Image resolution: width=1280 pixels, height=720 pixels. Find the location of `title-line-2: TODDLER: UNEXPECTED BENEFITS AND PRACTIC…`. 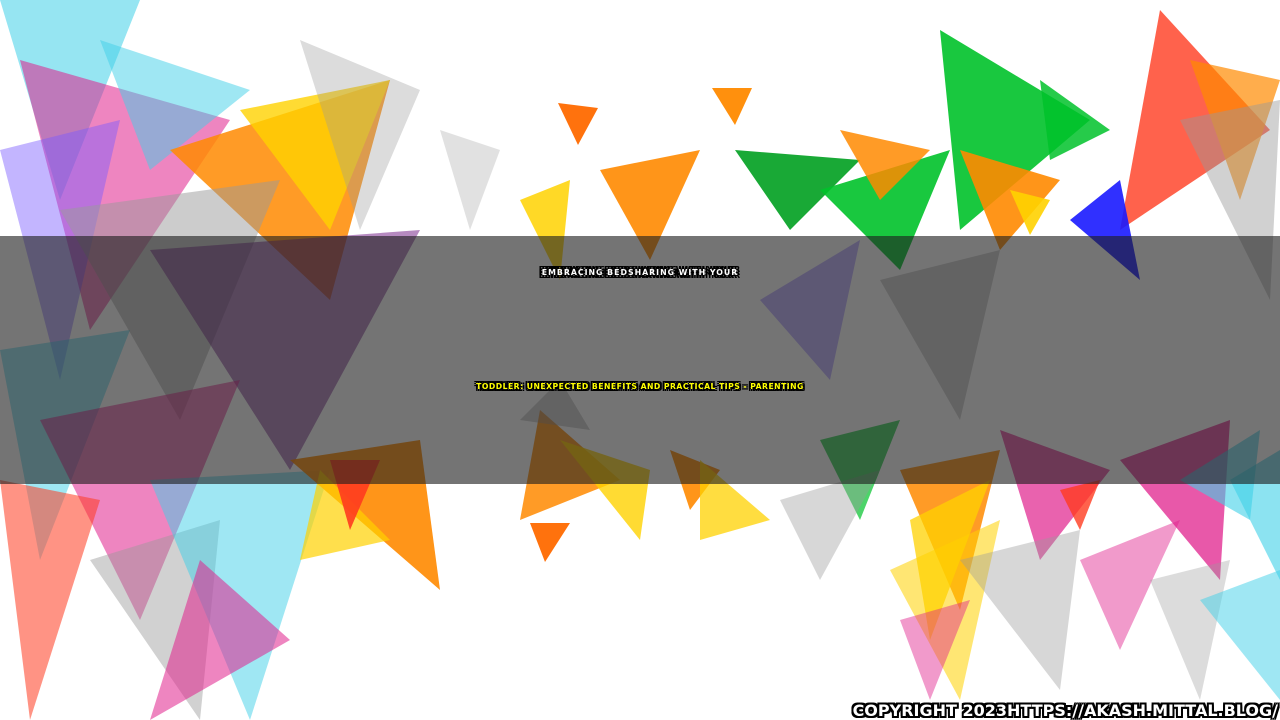

title-line-2: TODDLER: UNEXPECTED BENEFITS AND PRACTIC… is located at coordinates (640, 386).